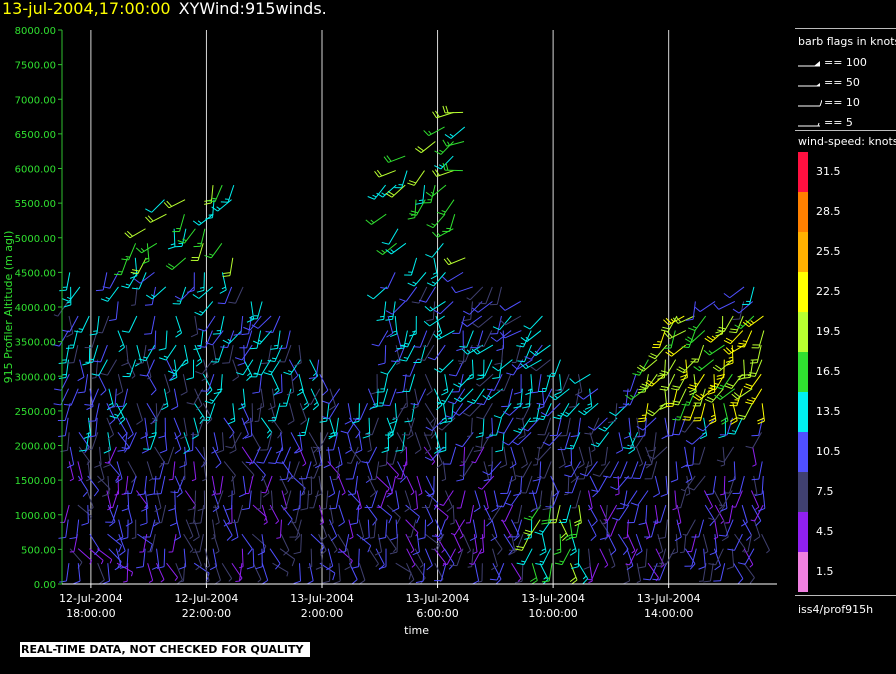 The width and height of the screenshot is (896, 674). What do you see at coordinates (809, 85) in the screenshot?
I see `barb-example-icon` at bounding box center [809, 85].